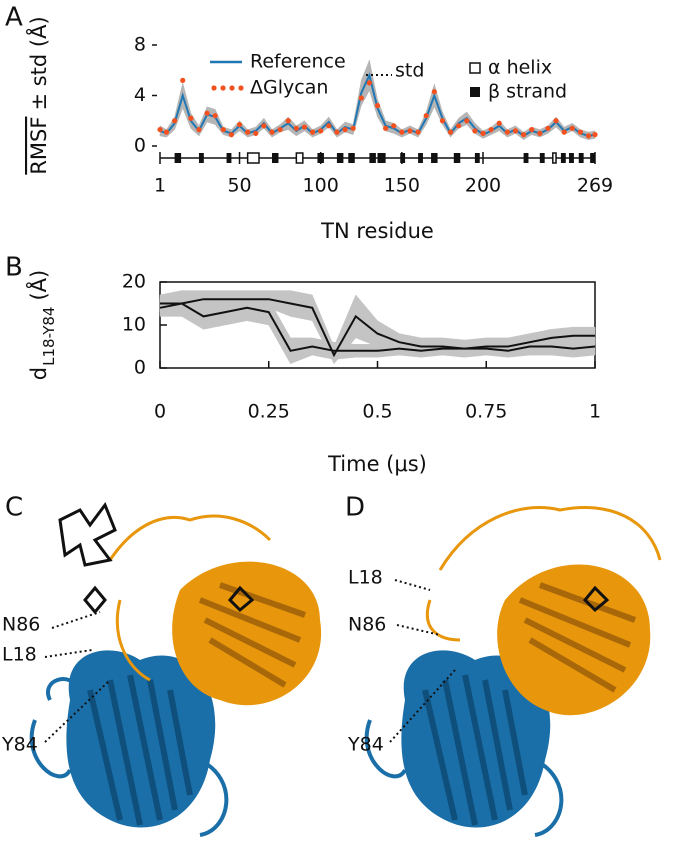 Image resolution: width=677 pixels, height=859 pixels. What do you see at coordinates (483, 186) in the screenshot?
I see `x-tick-label: 200` at bounding box center [483, 186].